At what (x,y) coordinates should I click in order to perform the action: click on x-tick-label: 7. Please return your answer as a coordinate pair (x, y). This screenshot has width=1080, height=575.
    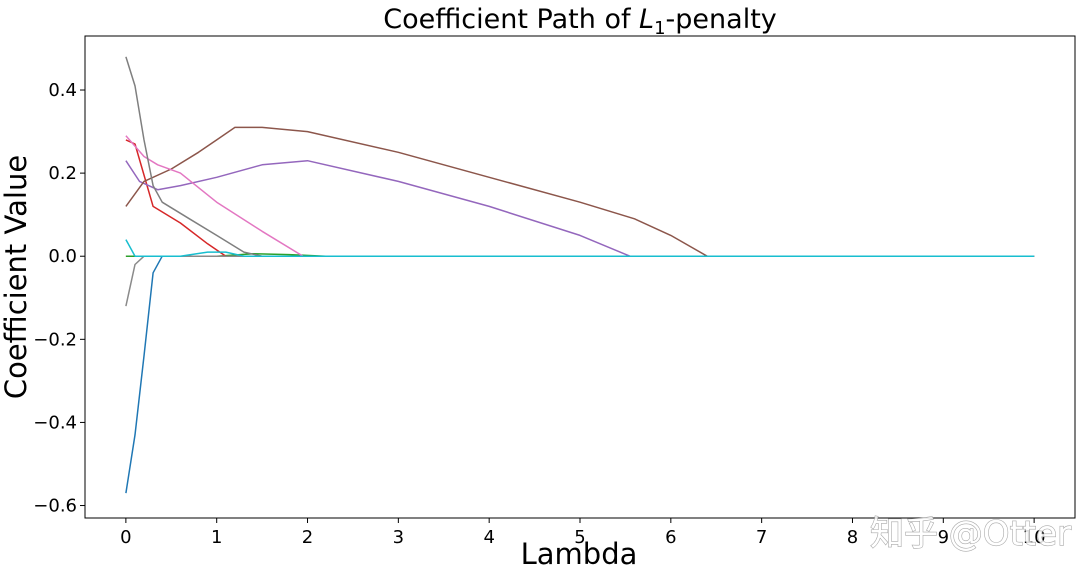
    Looking at the image, I should click on (761, 537).